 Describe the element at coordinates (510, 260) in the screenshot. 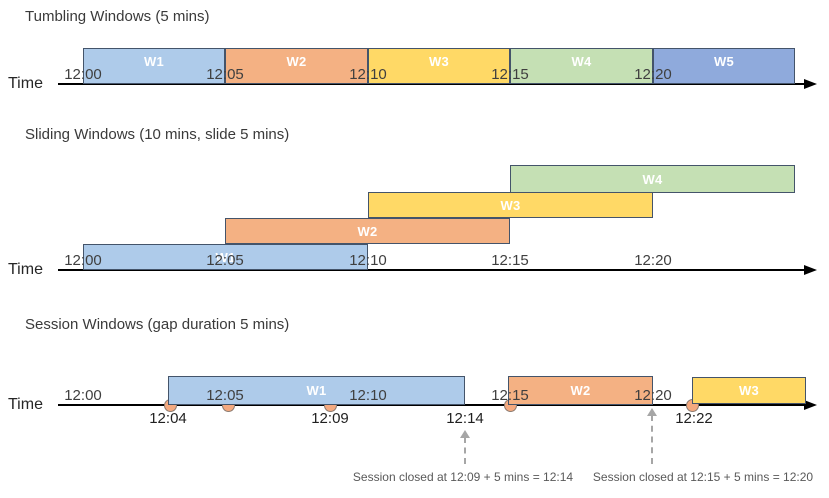

I see `sliding-tick-label: 12:15` at that location.